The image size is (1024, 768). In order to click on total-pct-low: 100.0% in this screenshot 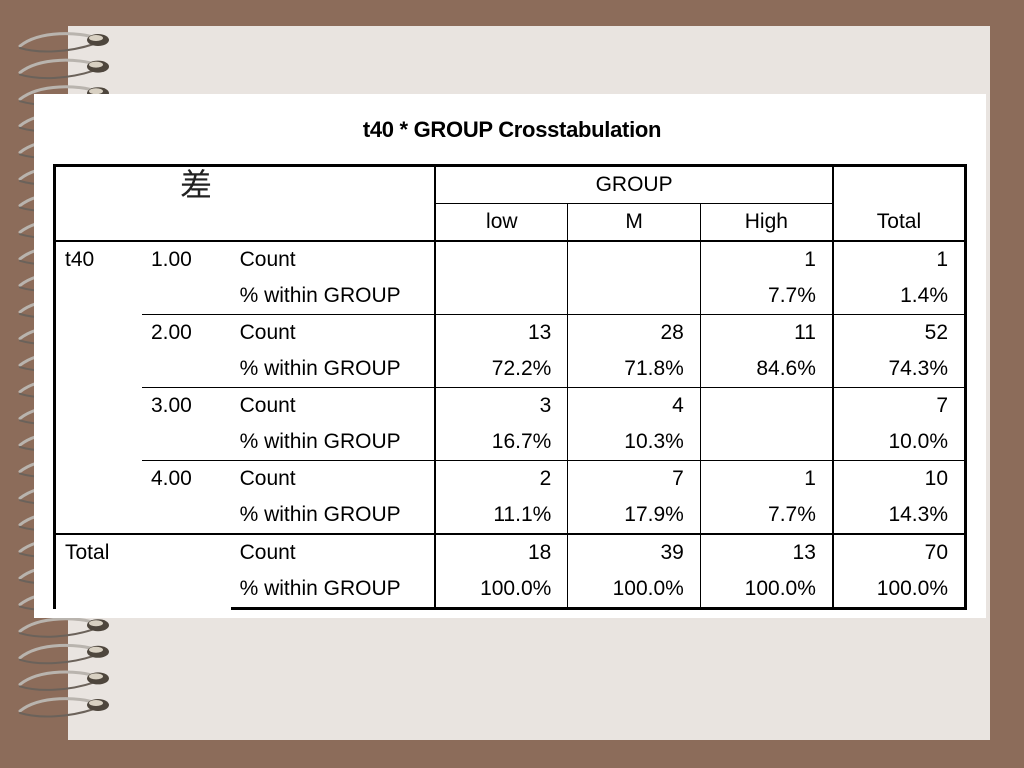, I will do `click(501, 590)`.